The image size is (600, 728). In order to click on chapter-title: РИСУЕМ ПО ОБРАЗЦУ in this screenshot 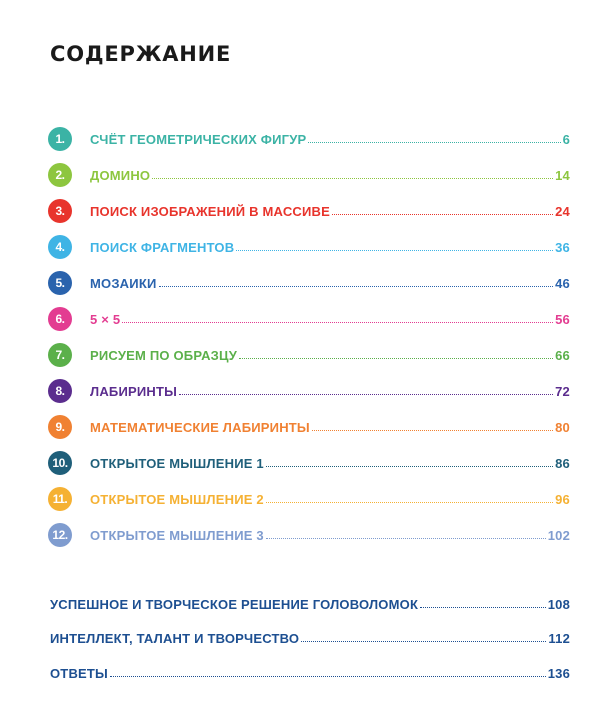, I will do `click(163, 355)`.